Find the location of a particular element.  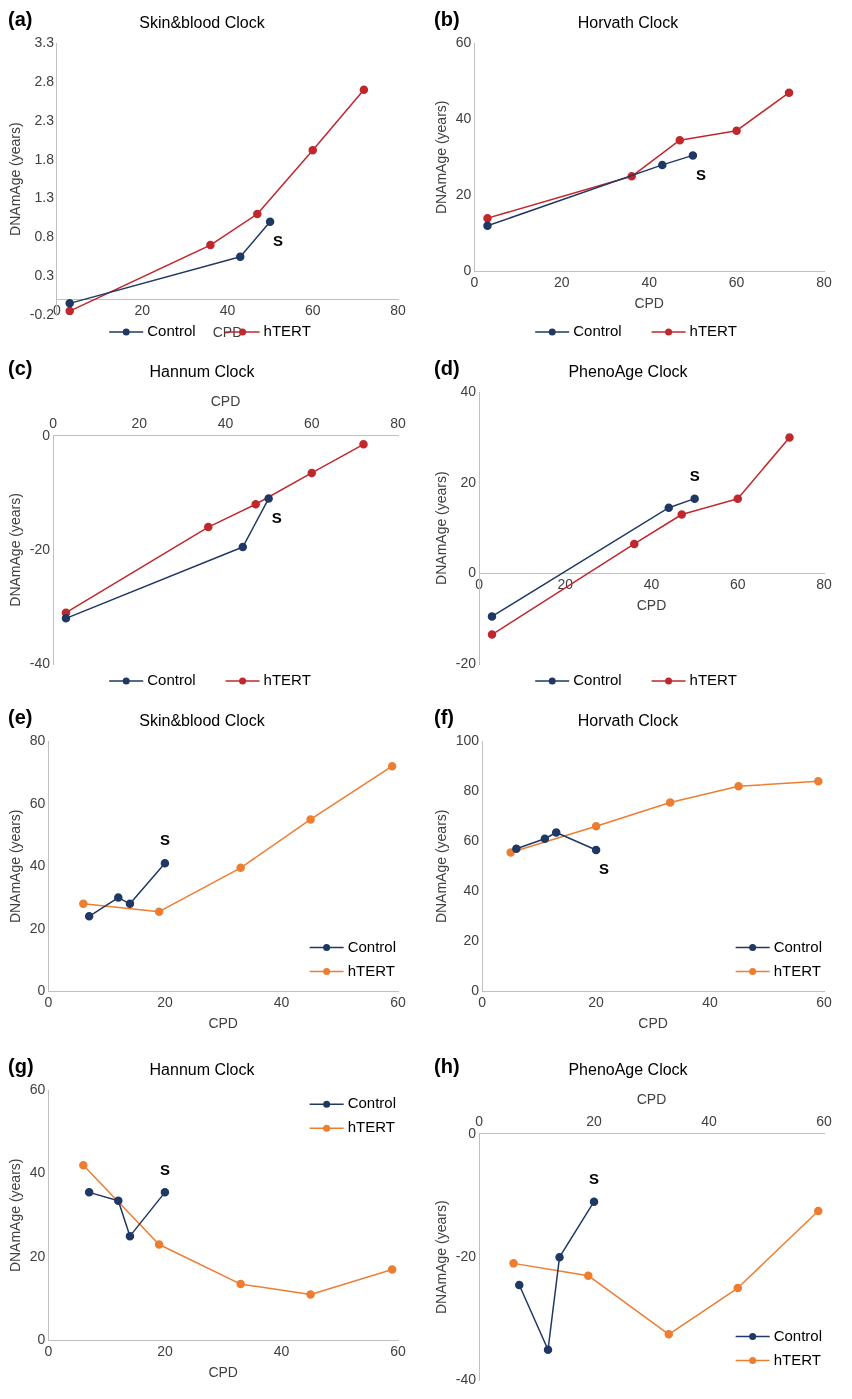

y-tick-label: 2.3 is located at coordinates (44, 119).